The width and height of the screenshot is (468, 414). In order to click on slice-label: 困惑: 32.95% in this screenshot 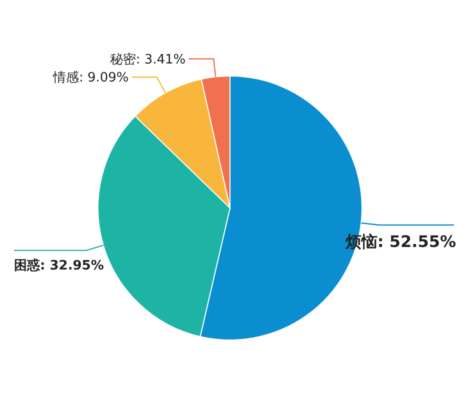, I will do `click(59, 265)`.